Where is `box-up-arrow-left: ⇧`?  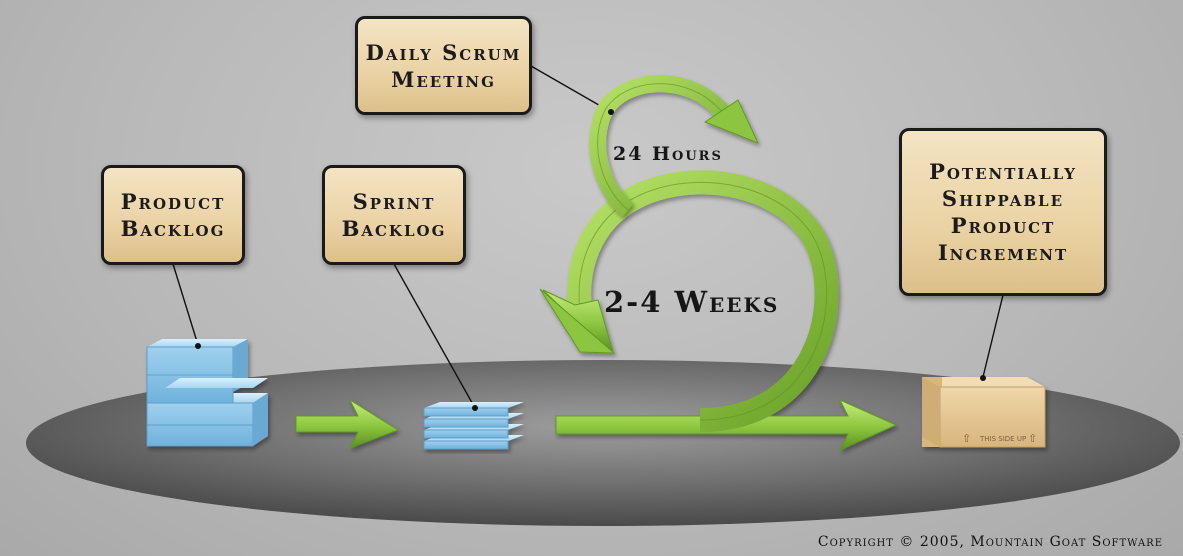
box-up-arrow-left: ⇧ is located at coordinates (966, 438).